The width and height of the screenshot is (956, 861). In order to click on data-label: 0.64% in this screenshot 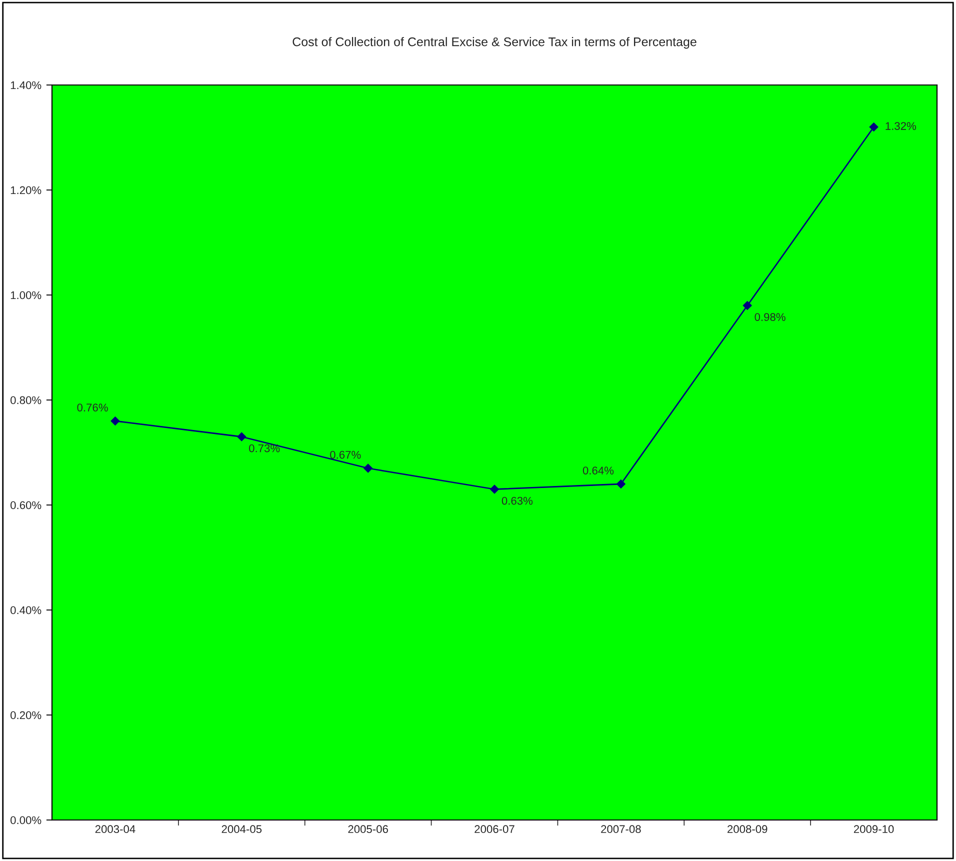, I will do `click(598, 470)`.